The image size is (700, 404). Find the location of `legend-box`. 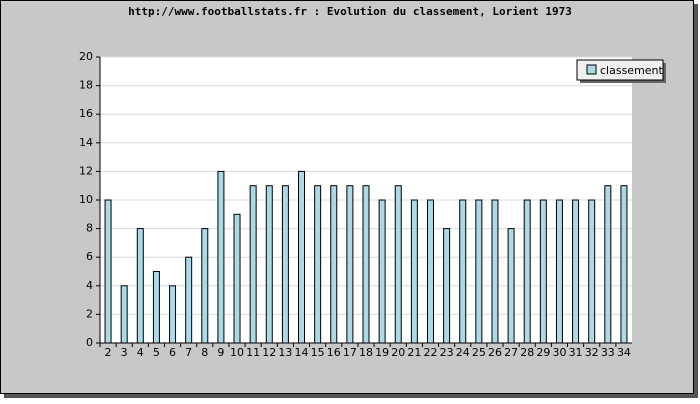

legend-box is located at coordinates (620, 70).